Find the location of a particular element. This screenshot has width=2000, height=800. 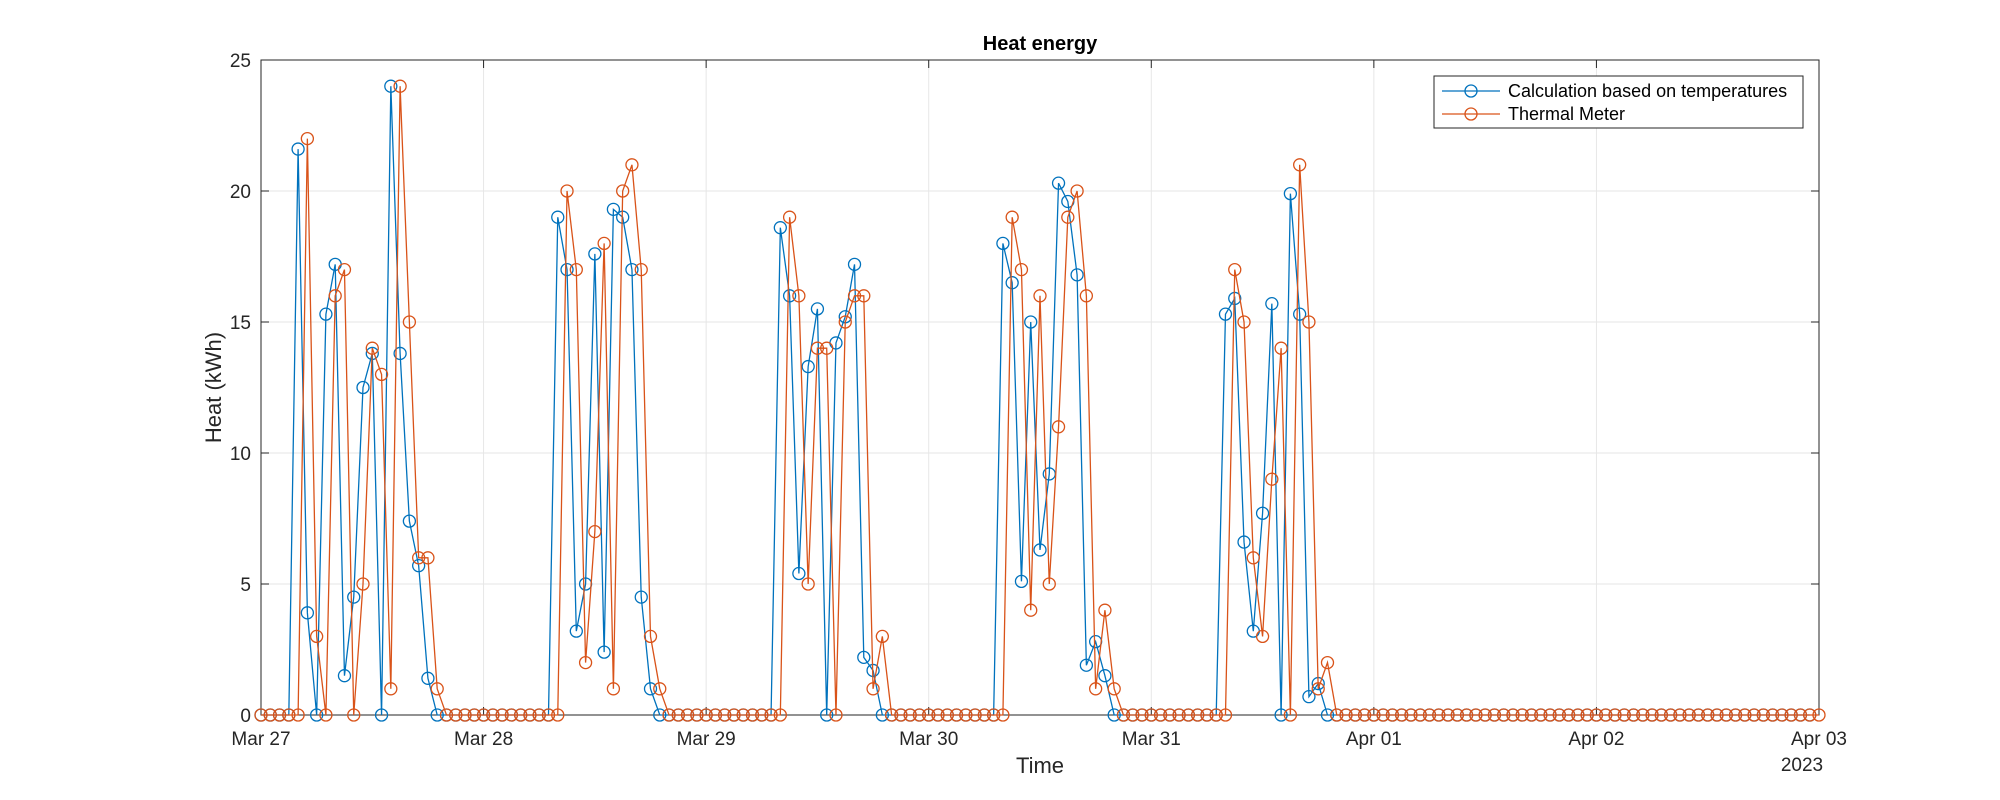

legend-label: Thermal Meter is located at coordinates (1566, 114).